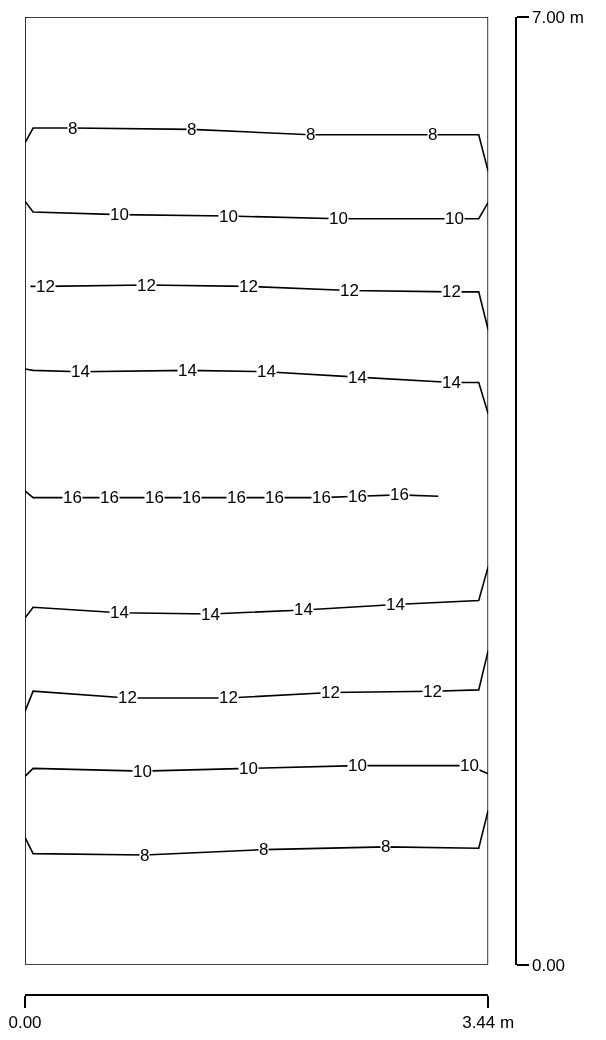 The width and height of the screenshot is (606, 1040). Describe the element at coordinates (557, 17) in the screenshot. I see `y-tick-label: 7.00 m` at that location.